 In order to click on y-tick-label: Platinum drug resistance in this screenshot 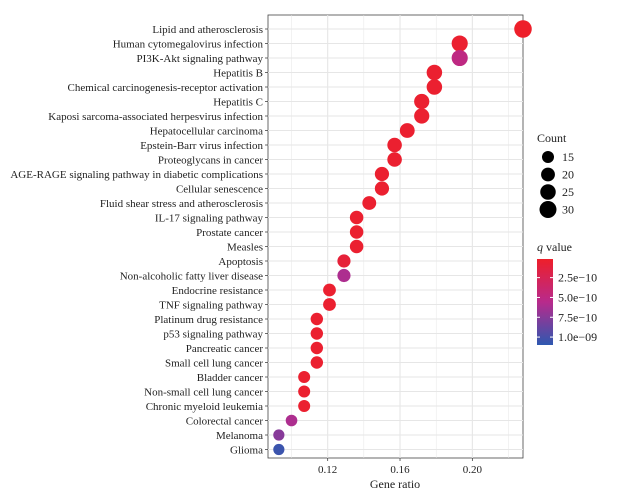, I will do `click(208, 320)`.